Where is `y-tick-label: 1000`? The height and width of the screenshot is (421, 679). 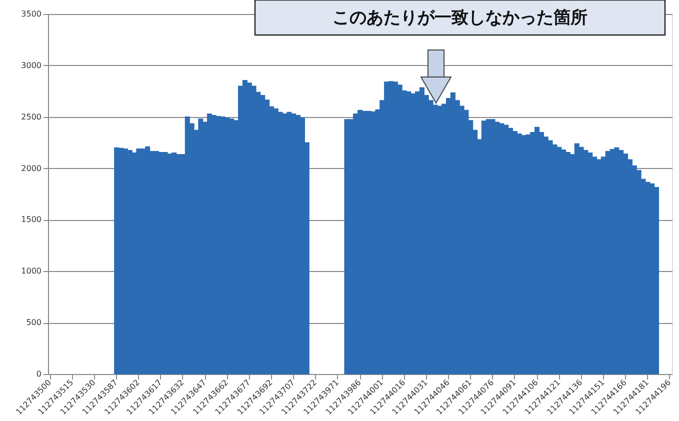
y-tick-label: 1000 is located at coordinates (31, 271).